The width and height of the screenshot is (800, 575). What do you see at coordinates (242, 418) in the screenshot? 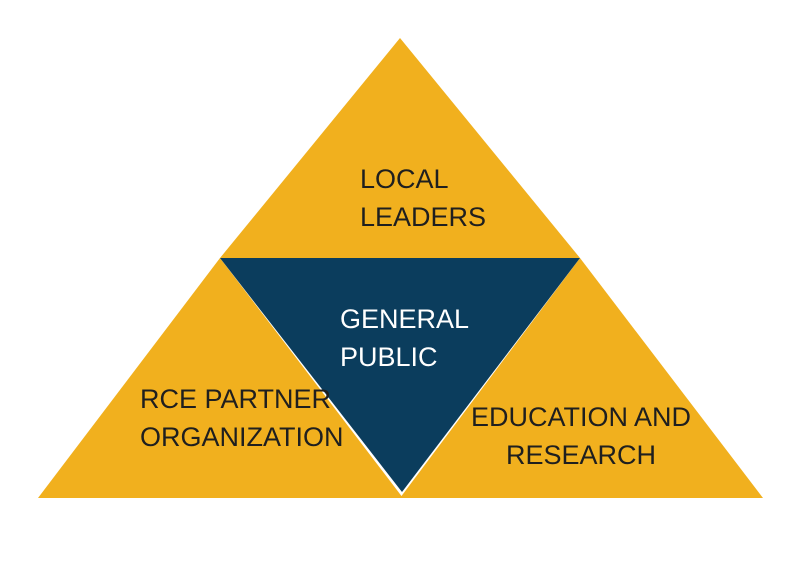
I see `left-triangle-label: RCE PARTNER ORGANIZATION` at bounding box center [242, 418].